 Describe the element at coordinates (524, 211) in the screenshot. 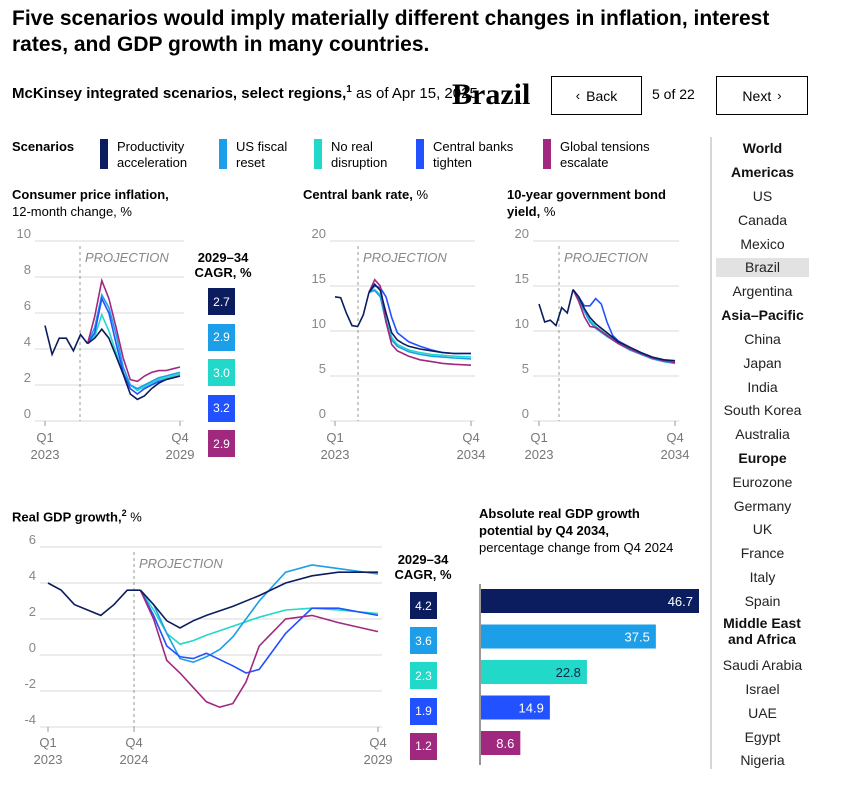

I see `bond-title-text-2: yield,` at that location.